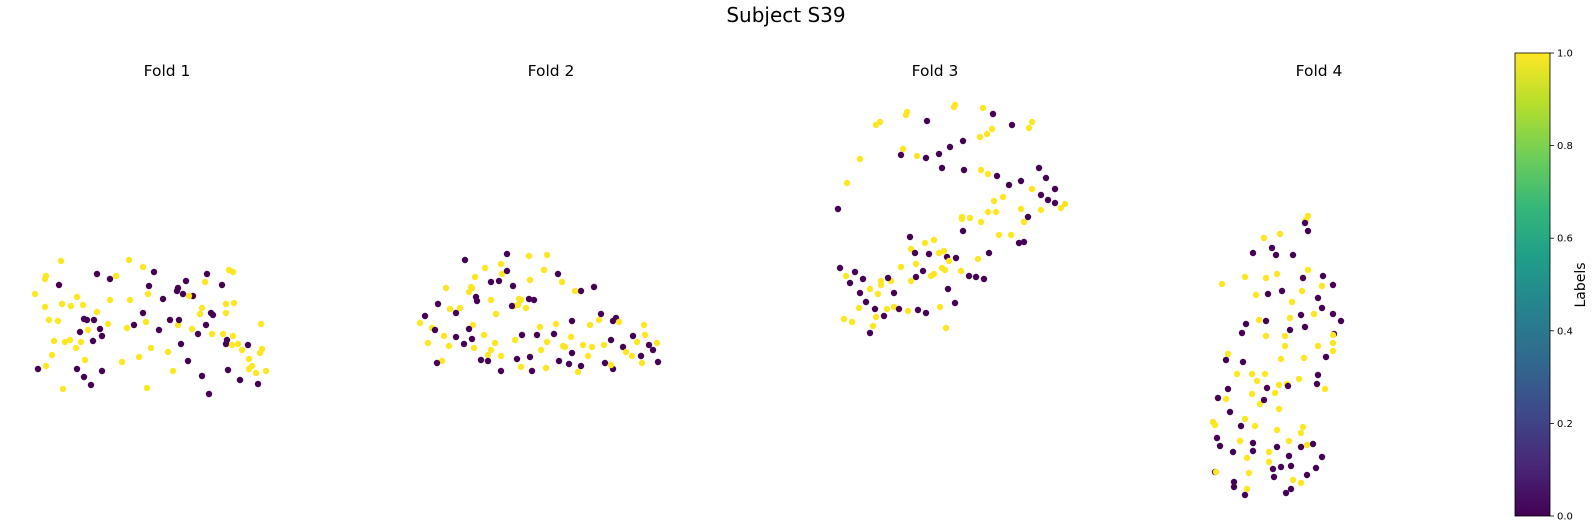 The width and height of the screenshot is (1593, 527). What do you see at coordinates (1532, 284) in the screenshot?
I see `colorbar-gradient` at bounding box center [1532, 284].